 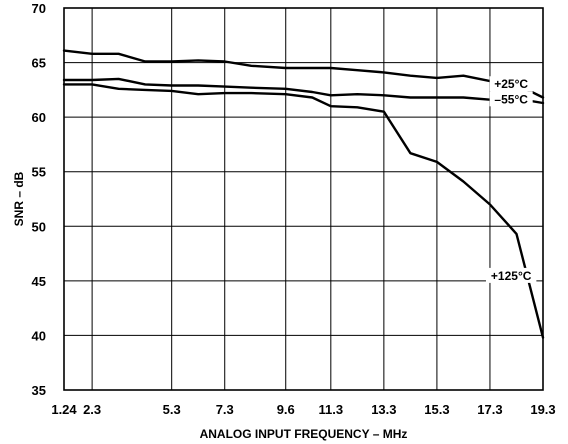 What do you see at coordinates (542, 409) in the screenshot?
I see `x-tick-label: 19.3` at bounding box center [542, 409].